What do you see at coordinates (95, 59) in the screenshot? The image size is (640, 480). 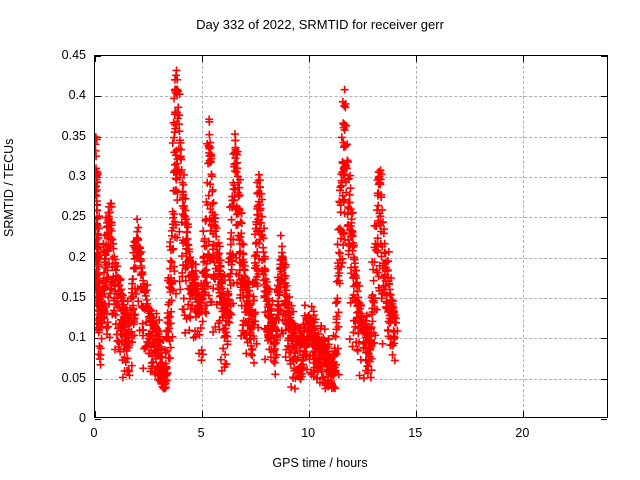 I see `x-axis-tick-top` at bounding box center [95, 59].